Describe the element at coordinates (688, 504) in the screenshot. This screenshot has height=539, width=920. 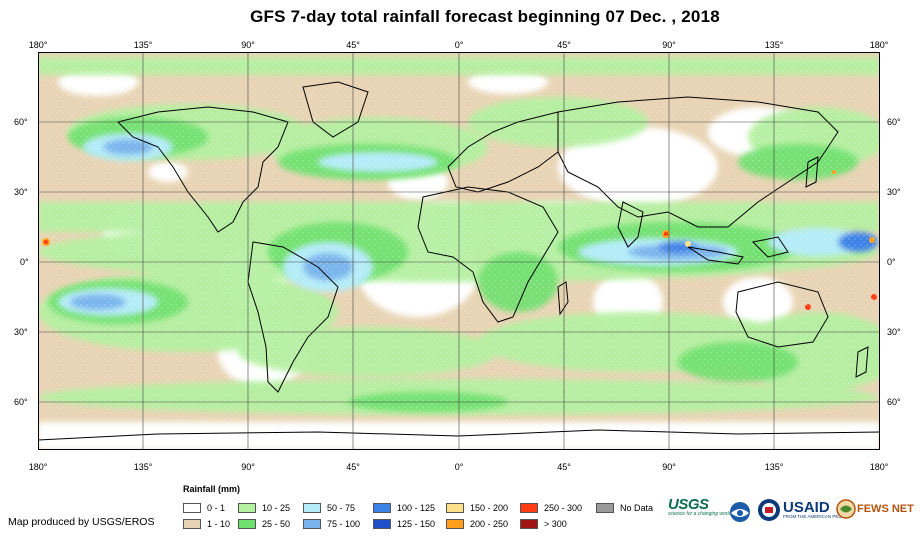
I see `usgs-wordmark: USGS` at that location.